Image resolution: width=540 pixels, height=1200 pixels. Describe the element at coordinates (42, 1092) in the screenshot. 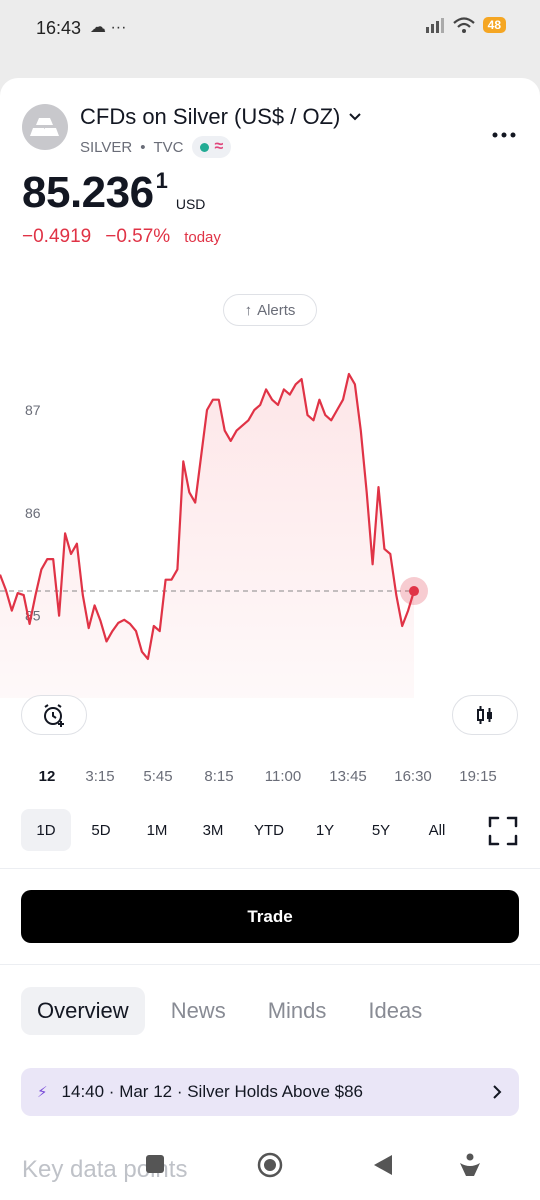

I see `lightning-icon: ⚡` at that location.